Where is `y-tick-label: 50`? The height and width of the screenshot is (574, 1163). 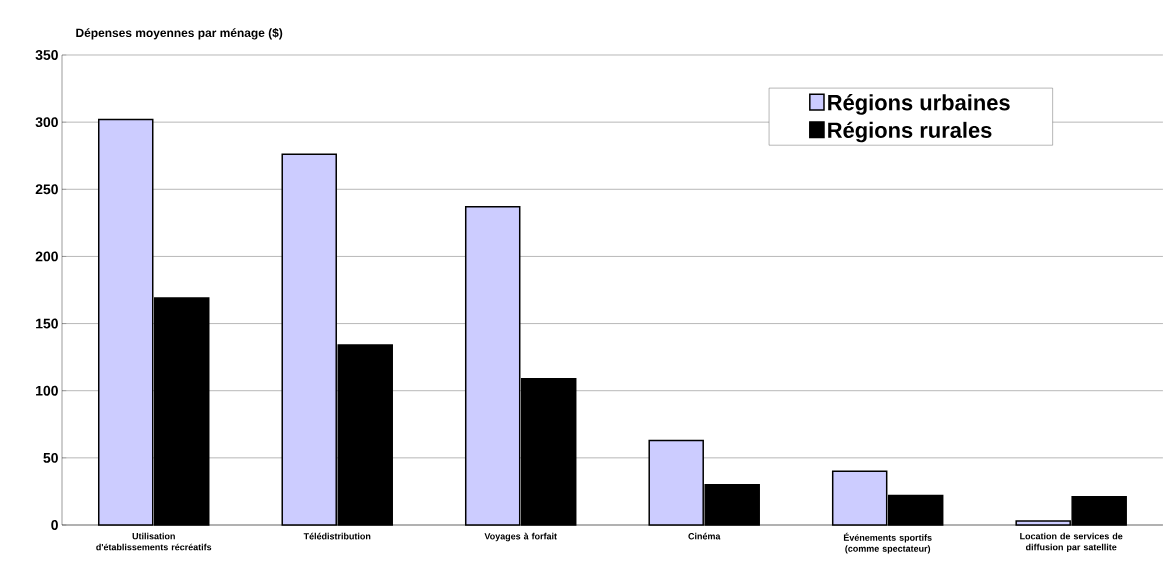
y-tick-label: 50 is located at coordinates (50, 457).